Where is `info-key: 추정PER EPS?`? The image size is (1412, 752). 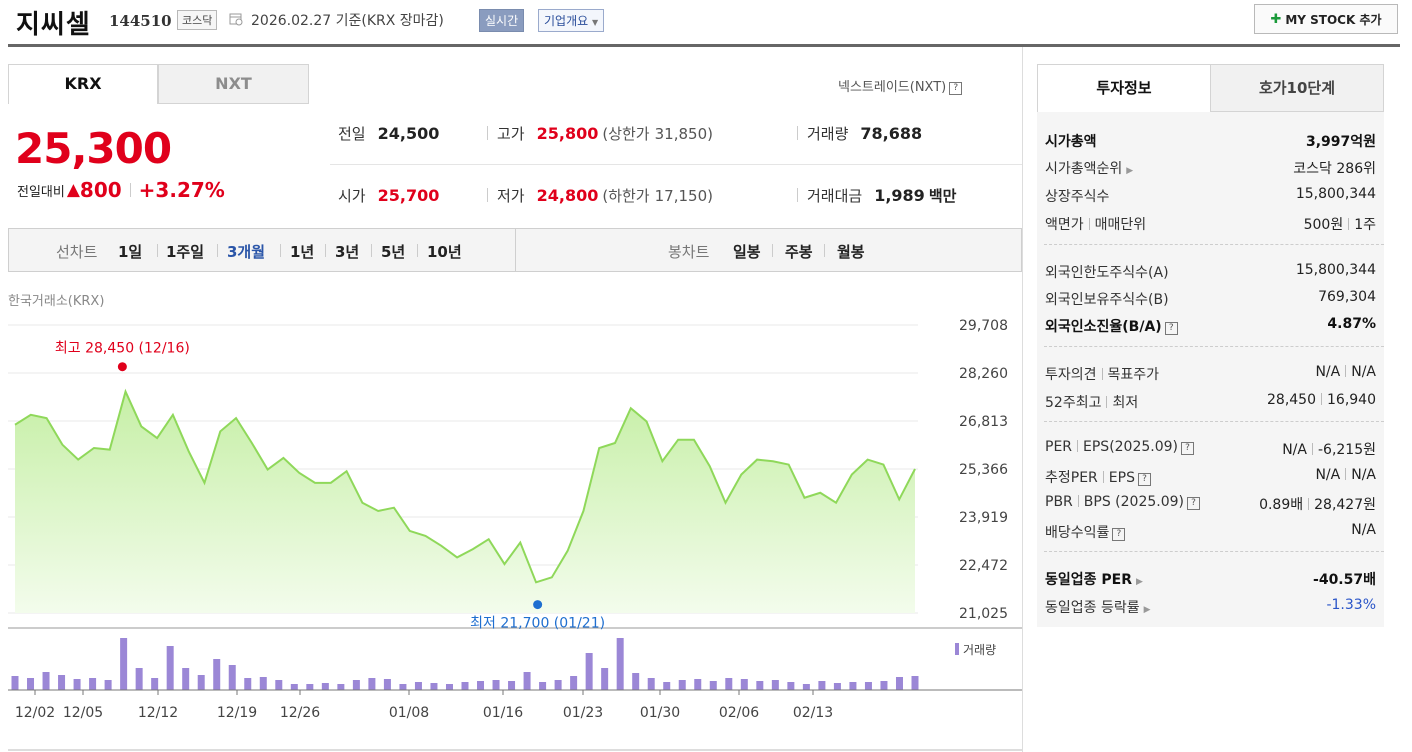 info-key: 추정PER EPS? is located at coordinates (1098, 477).